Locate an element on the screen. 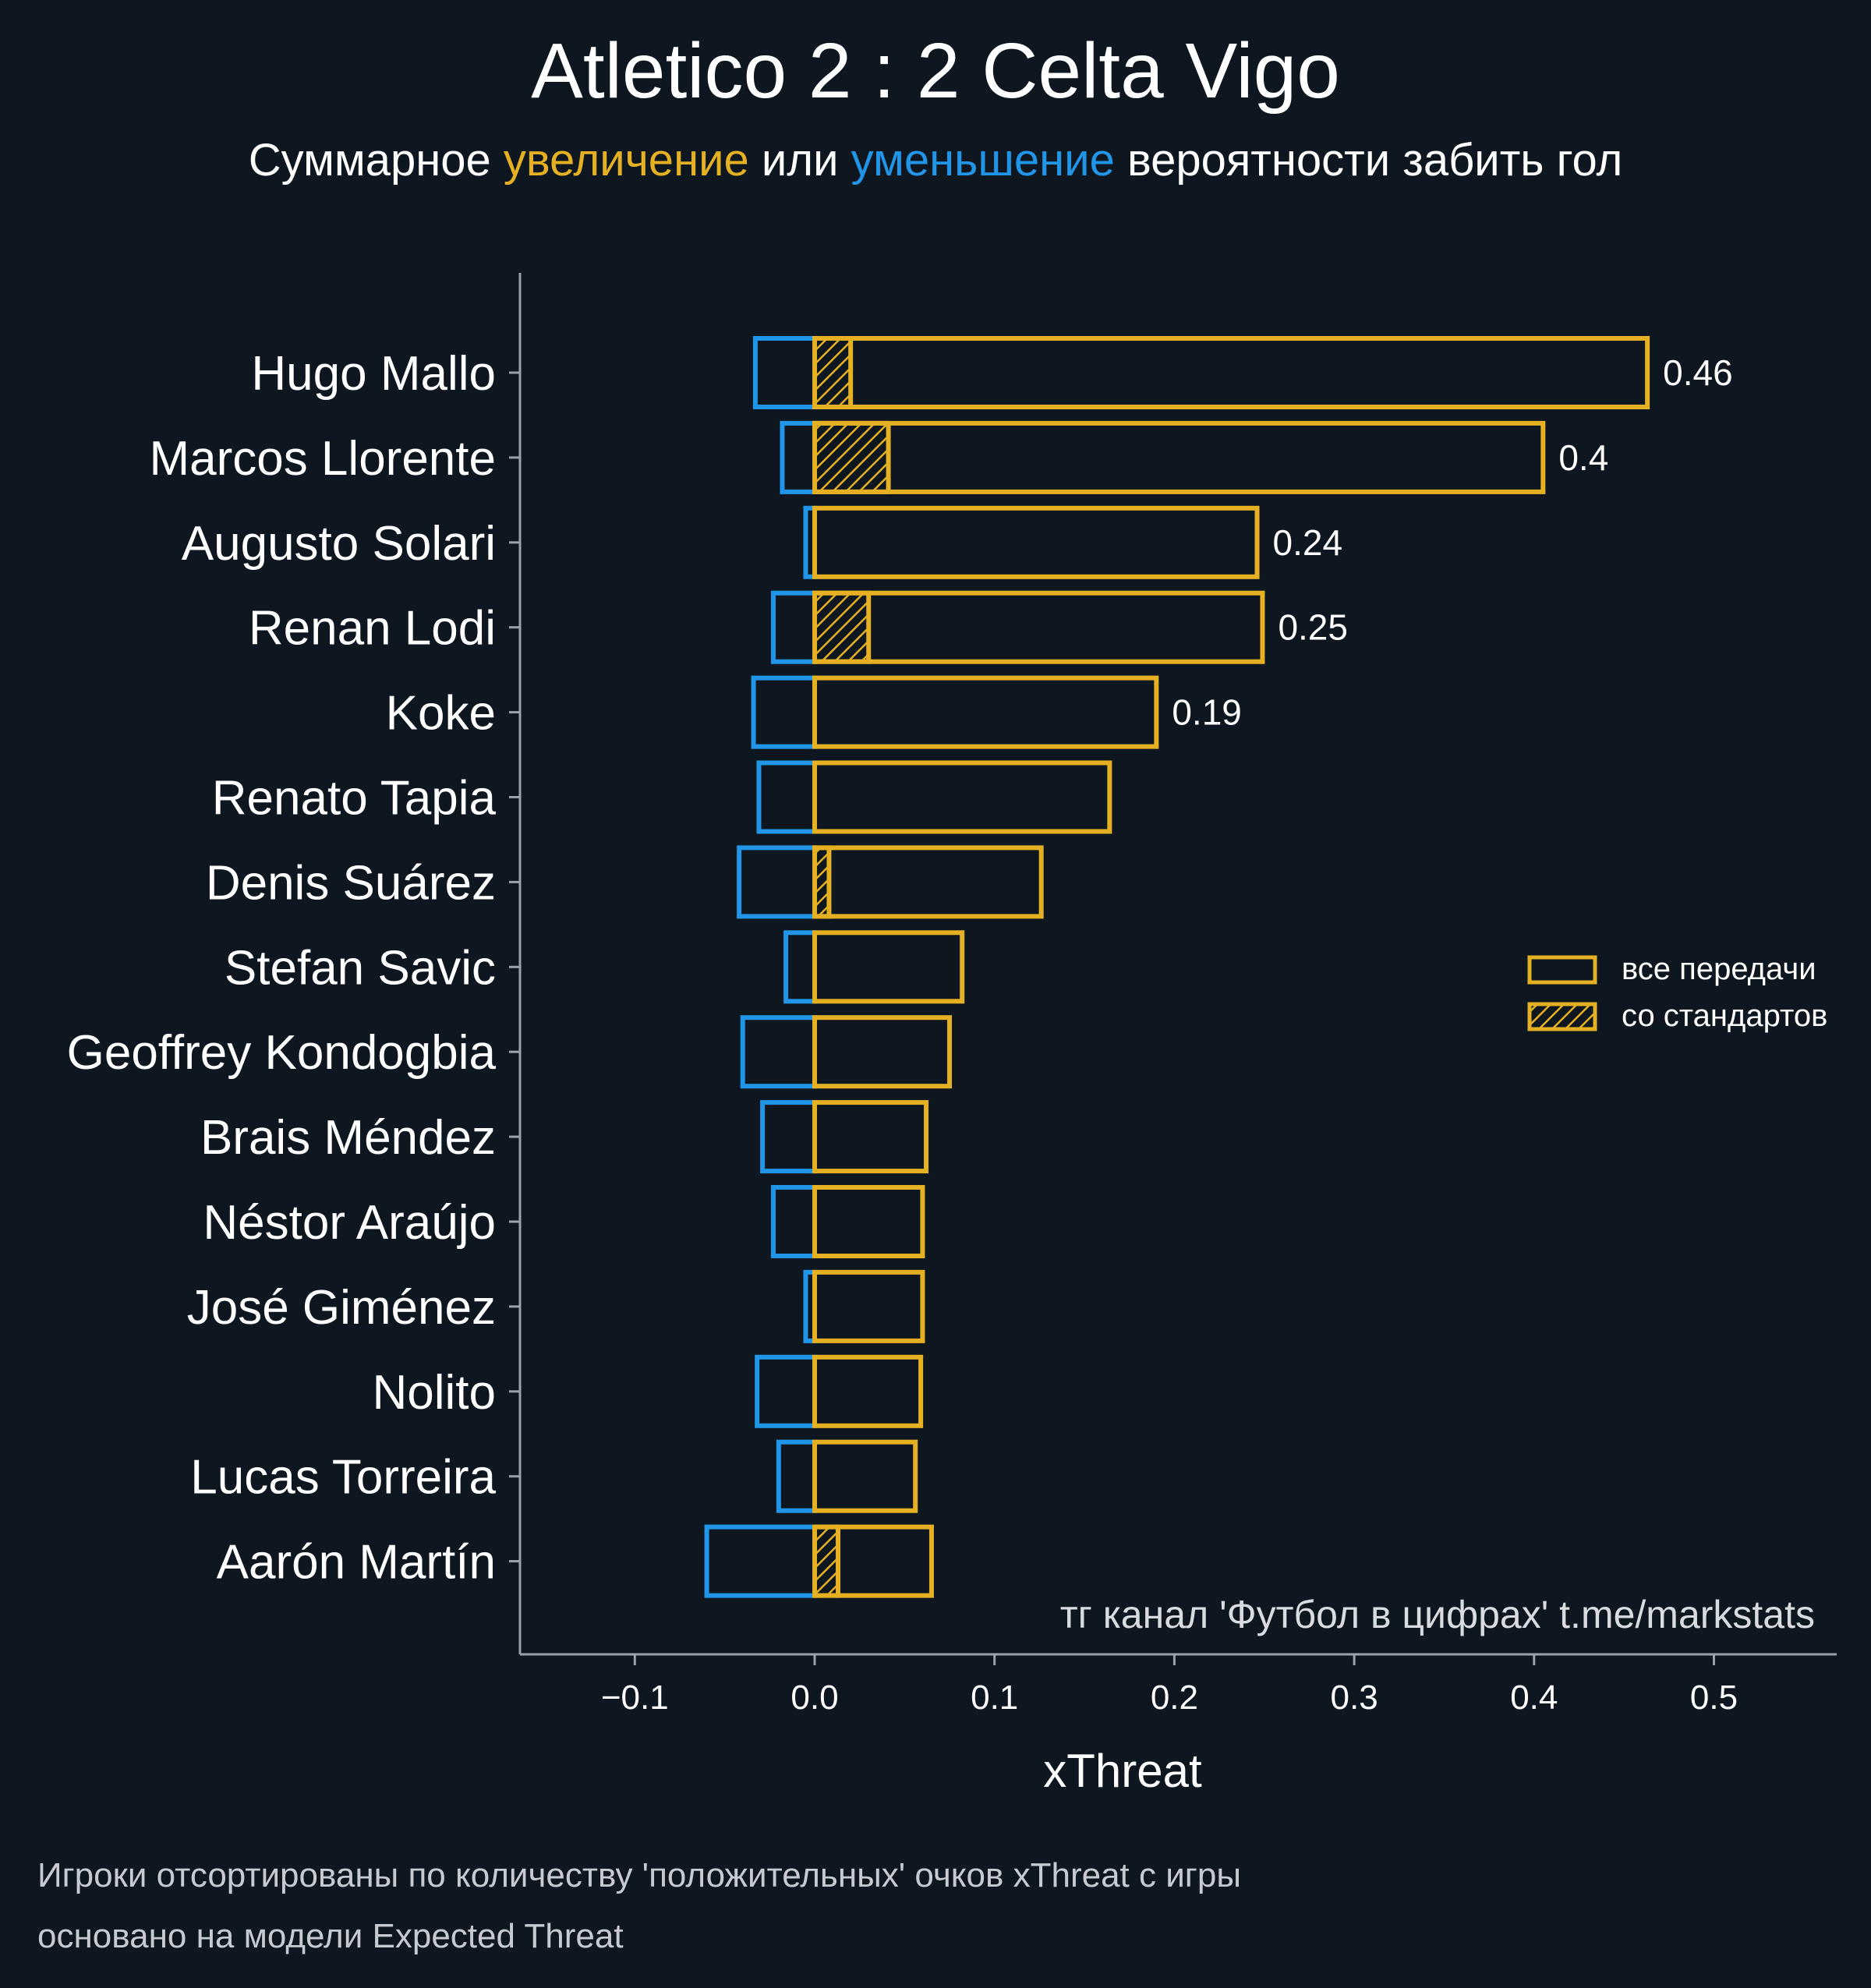  category-label: Augusto Solari is located at coordinates (339, 544).